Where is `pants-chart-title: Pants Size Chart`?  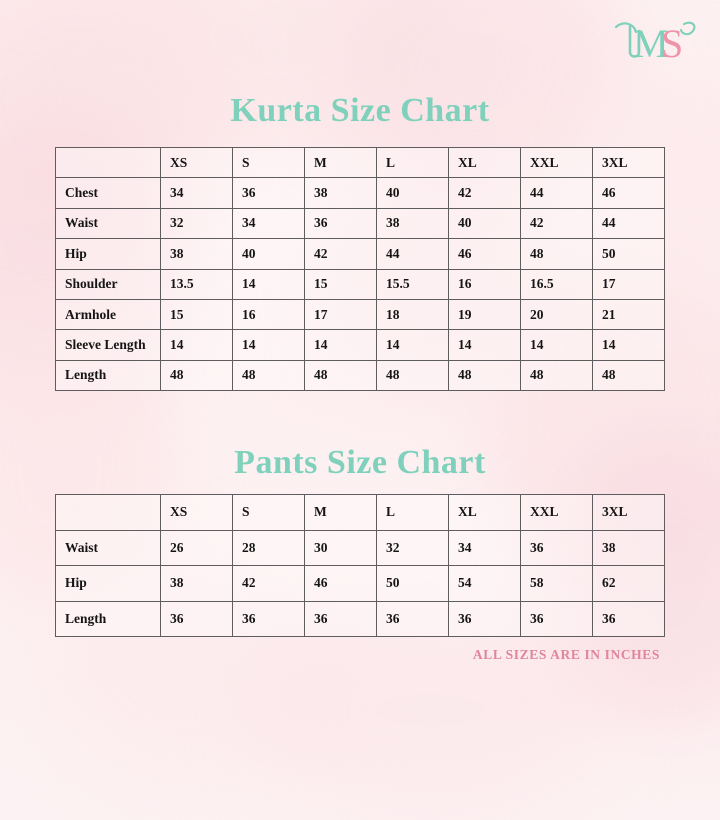 pants-chart-title: Pants Size Chart is located at coordinates (360, 462).